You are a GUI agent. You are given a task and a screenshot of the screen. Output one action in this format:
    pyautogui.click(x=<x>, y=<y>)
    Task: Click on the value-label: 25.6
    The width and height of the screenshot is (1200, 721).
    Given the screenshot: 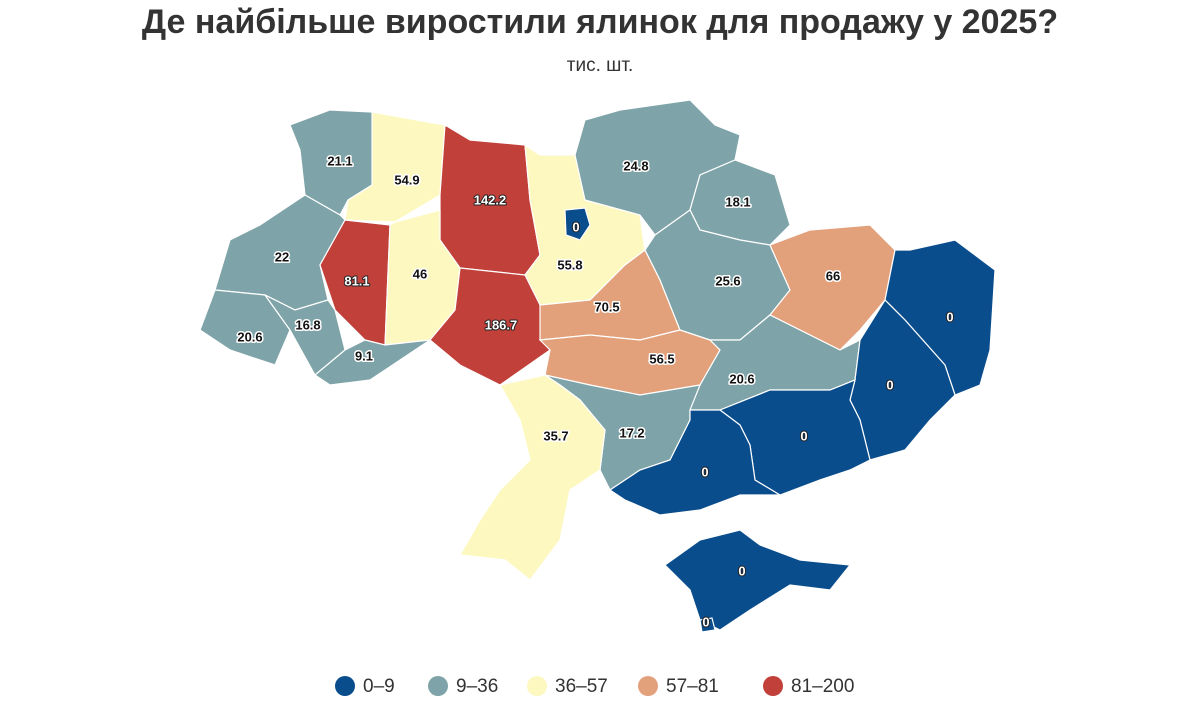 What is the action you would take?
    pyautogui.click(x=727, y=280)
    